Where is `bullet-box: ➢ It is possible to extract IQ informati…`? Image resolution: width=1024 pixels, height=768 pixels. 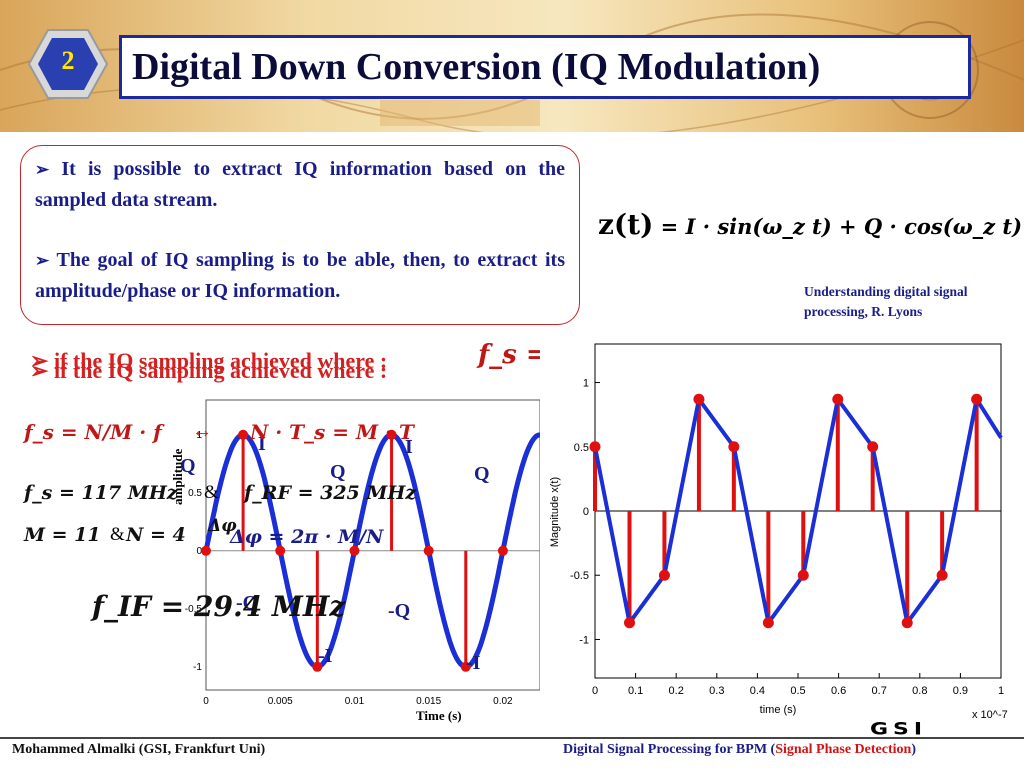
bullet-box: ➢ It is possible to extract IQ informati… is located at coordinates (300, 235).